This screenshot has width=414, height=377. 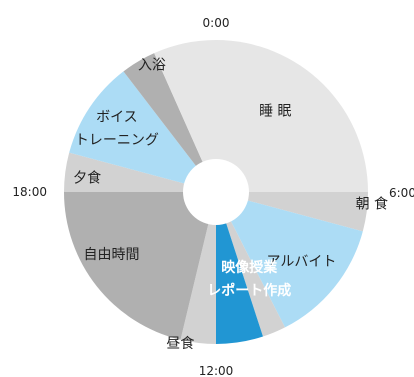 What do you see at coordinates (152, 65) in the screenshot?
I see `slice-label-9: 入浴` at bounding box center [152, 65].